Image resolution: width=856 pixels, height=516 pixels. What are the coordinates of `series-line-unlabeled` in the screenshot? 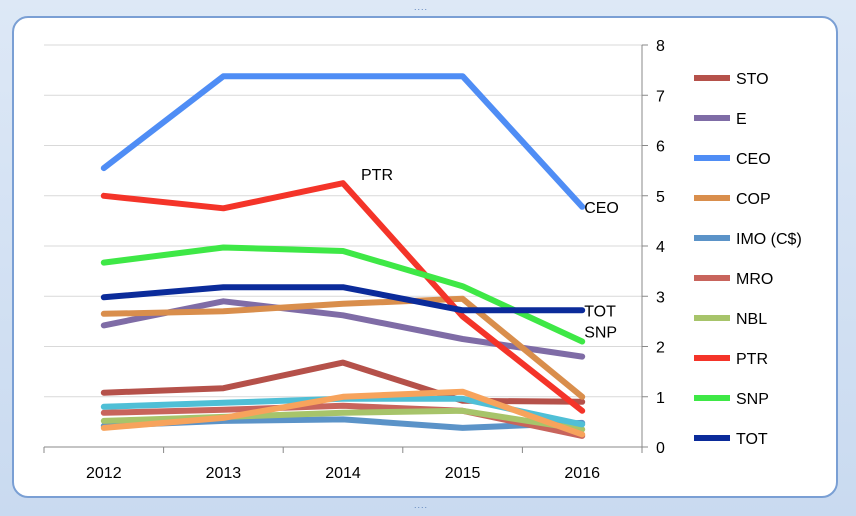 It's located at (343, 413).